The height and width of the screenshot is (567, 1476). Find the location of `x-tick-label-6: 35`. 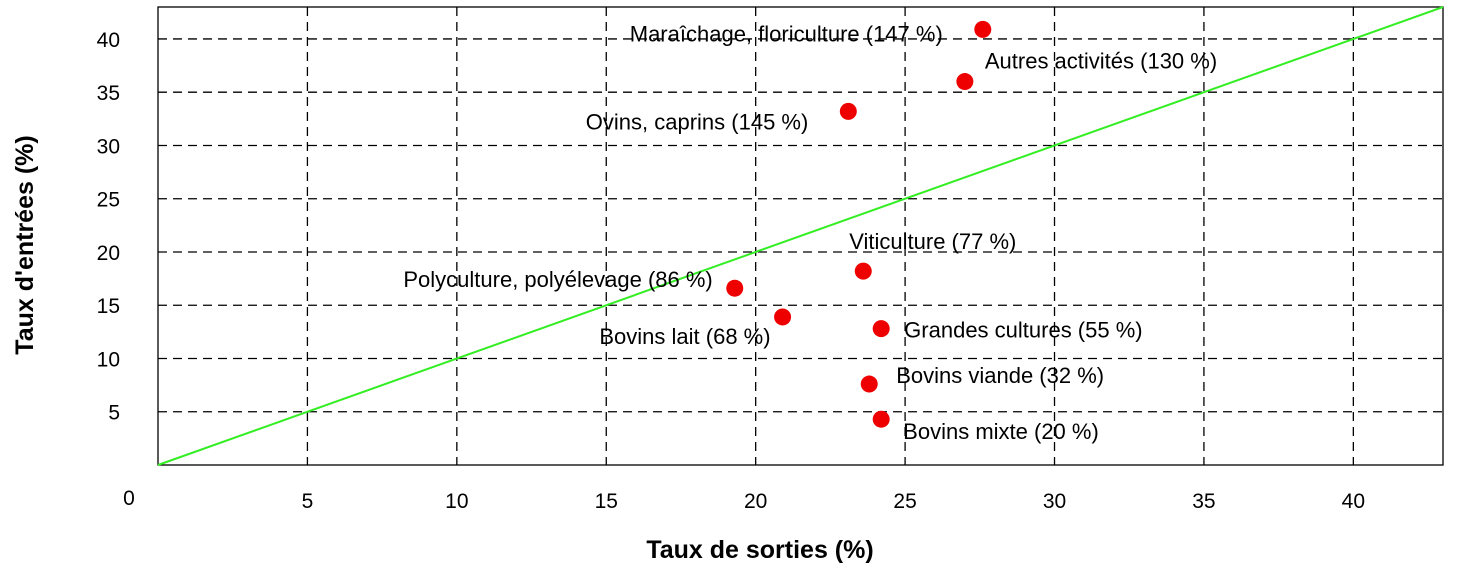

x-tick-label-6: 35 is located at coordinates (1203, 501).